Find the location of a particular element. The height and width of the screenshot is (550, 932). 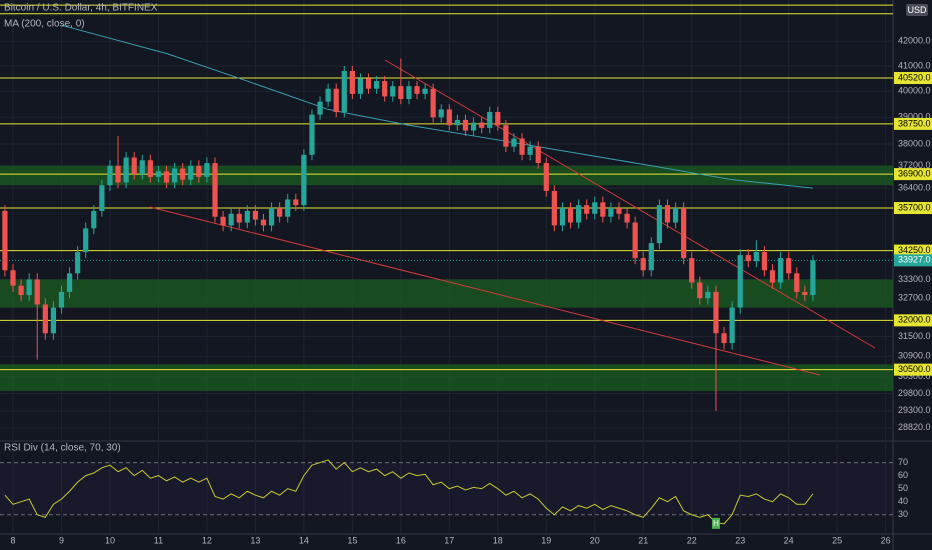

y-tick-label: 38000.0 is located at coordinates (914, 143).